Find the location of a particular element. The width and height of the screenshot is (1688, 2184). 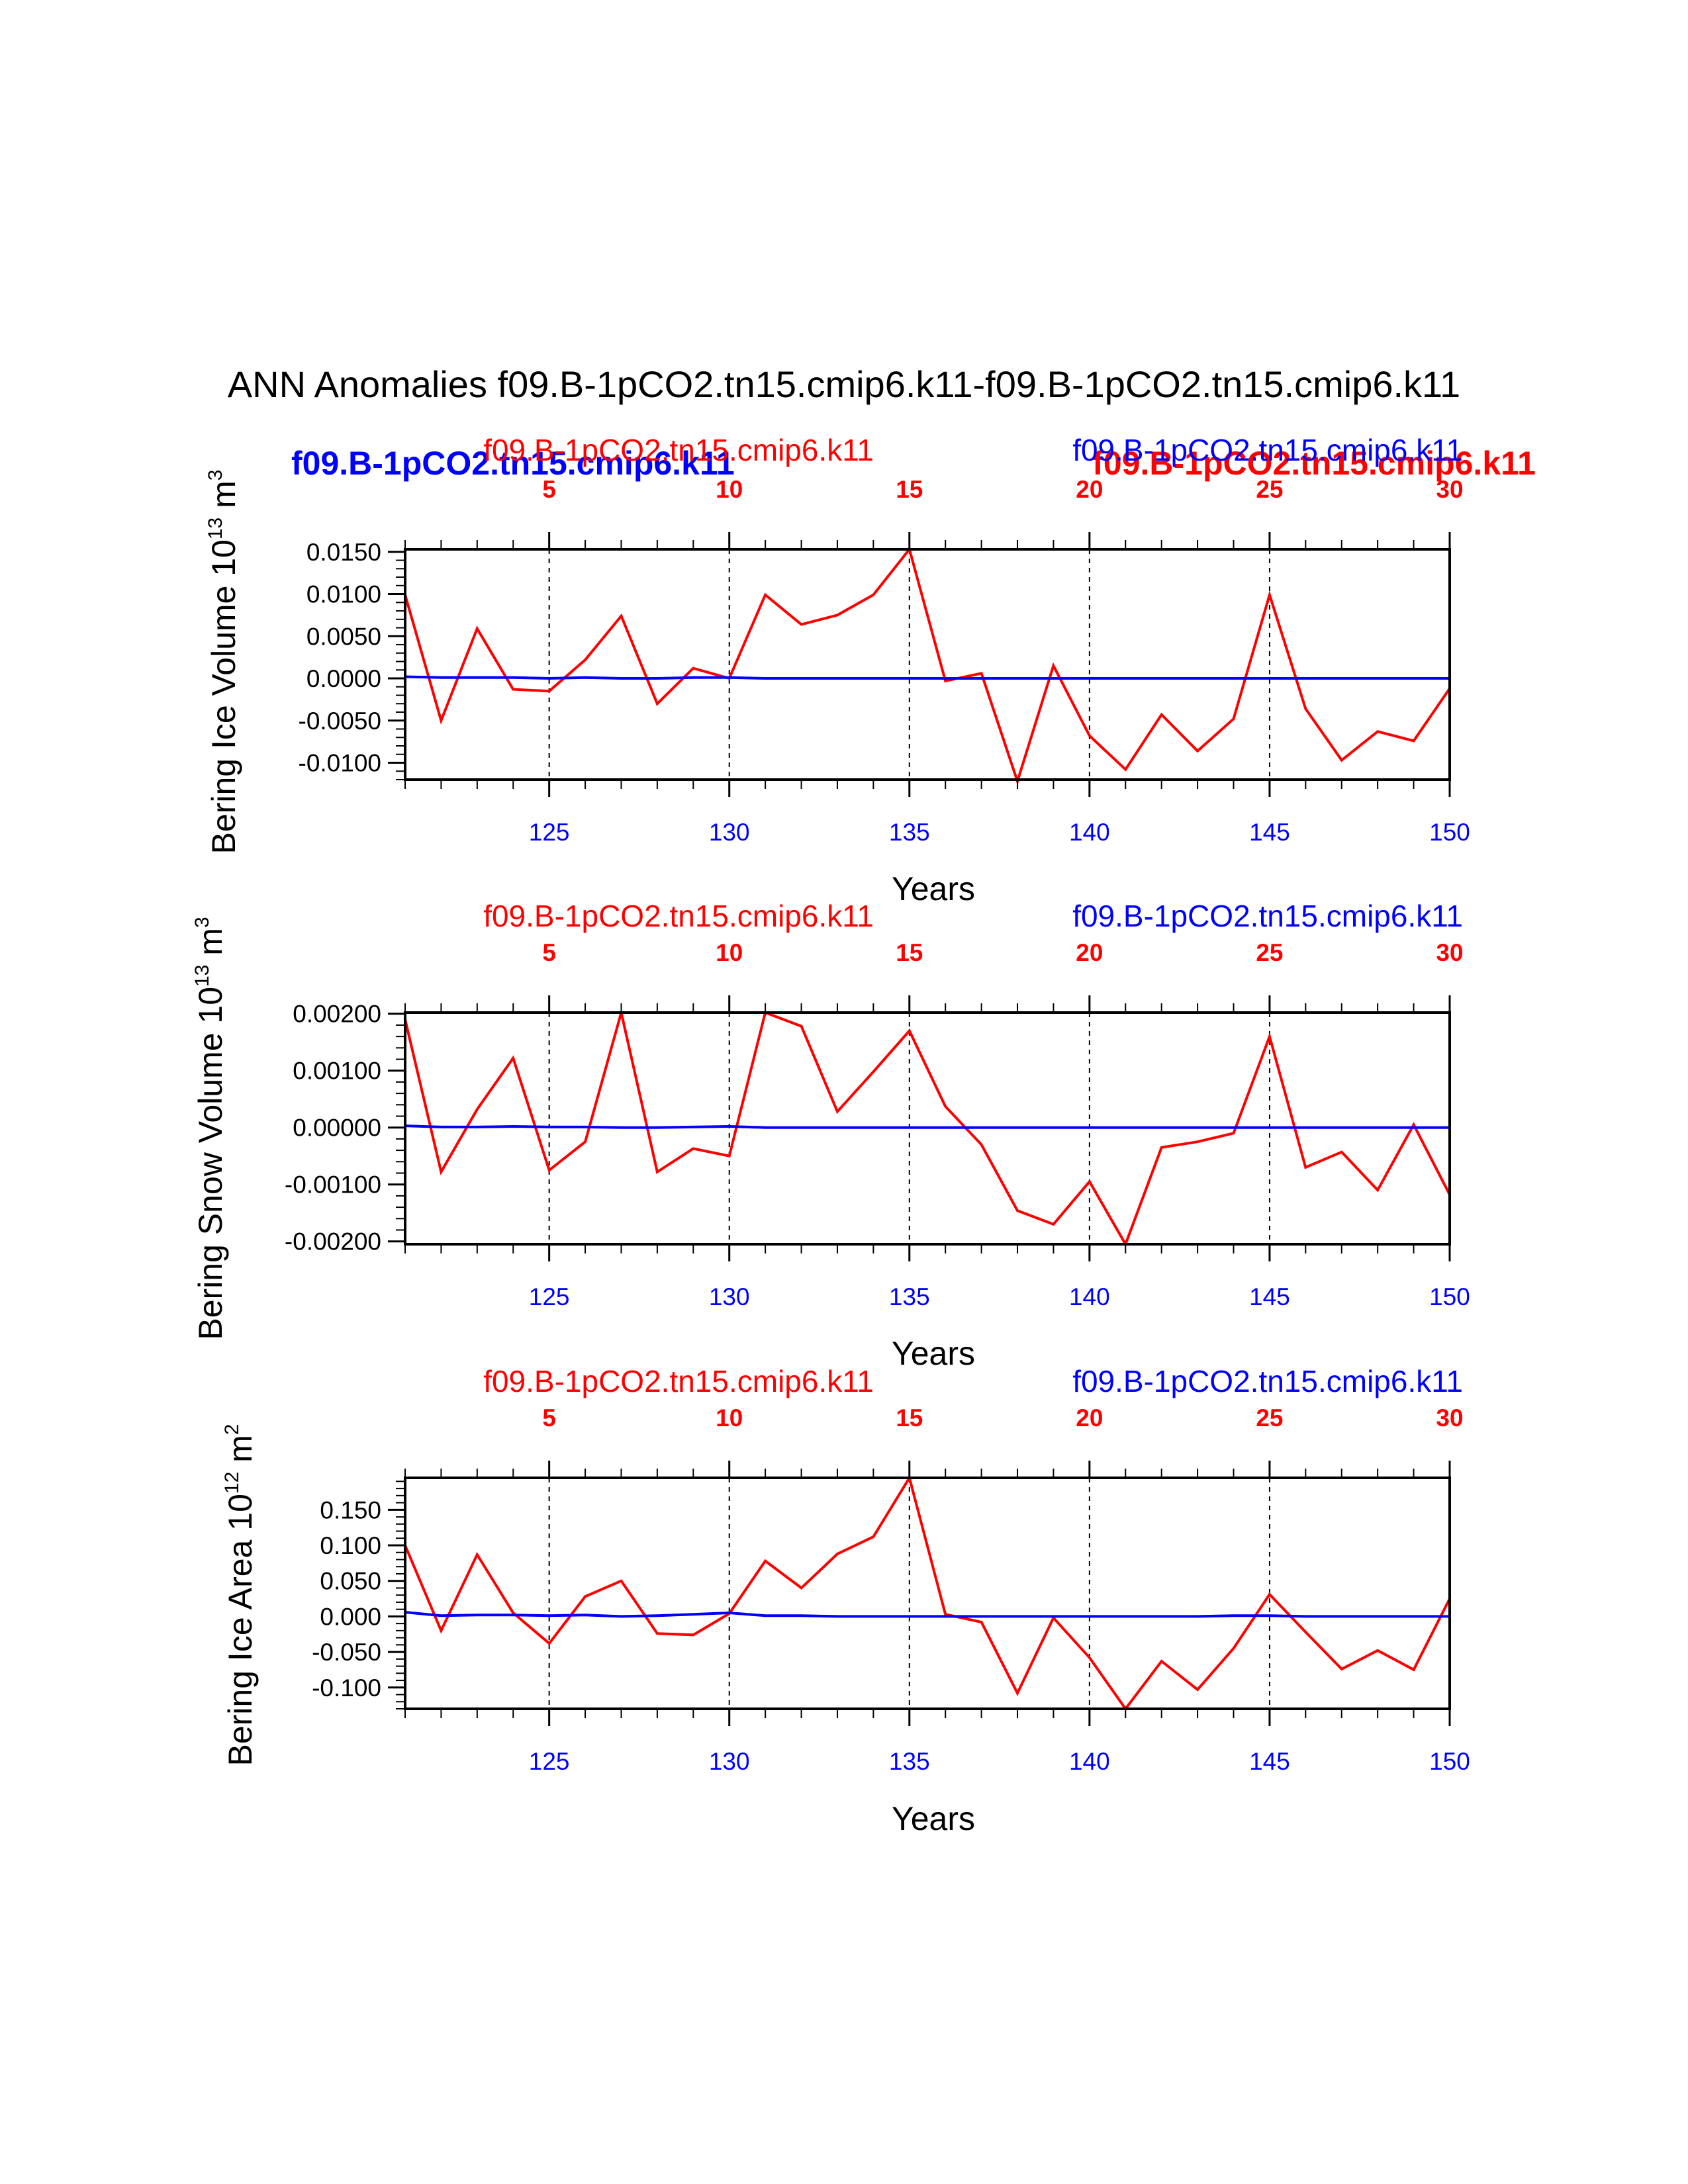

y-tick-label: 0.0000 is located at coordinates (343, 678).